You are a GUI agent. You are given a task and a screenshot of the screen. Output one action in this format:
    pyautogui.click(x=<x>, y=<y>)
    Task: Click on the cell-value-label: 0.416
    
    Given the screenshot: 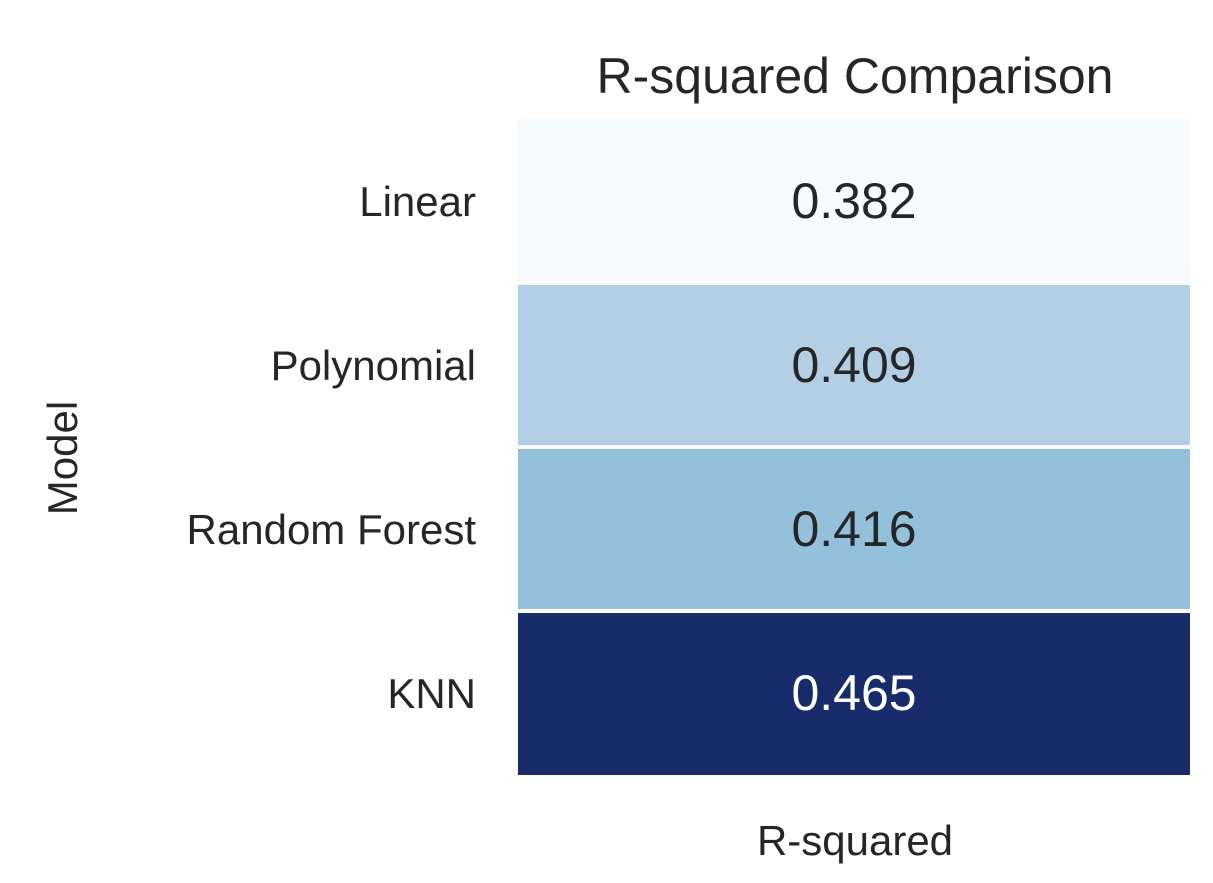 What is the action you would take?
    pyautogui.click(x=853, y=529)
    